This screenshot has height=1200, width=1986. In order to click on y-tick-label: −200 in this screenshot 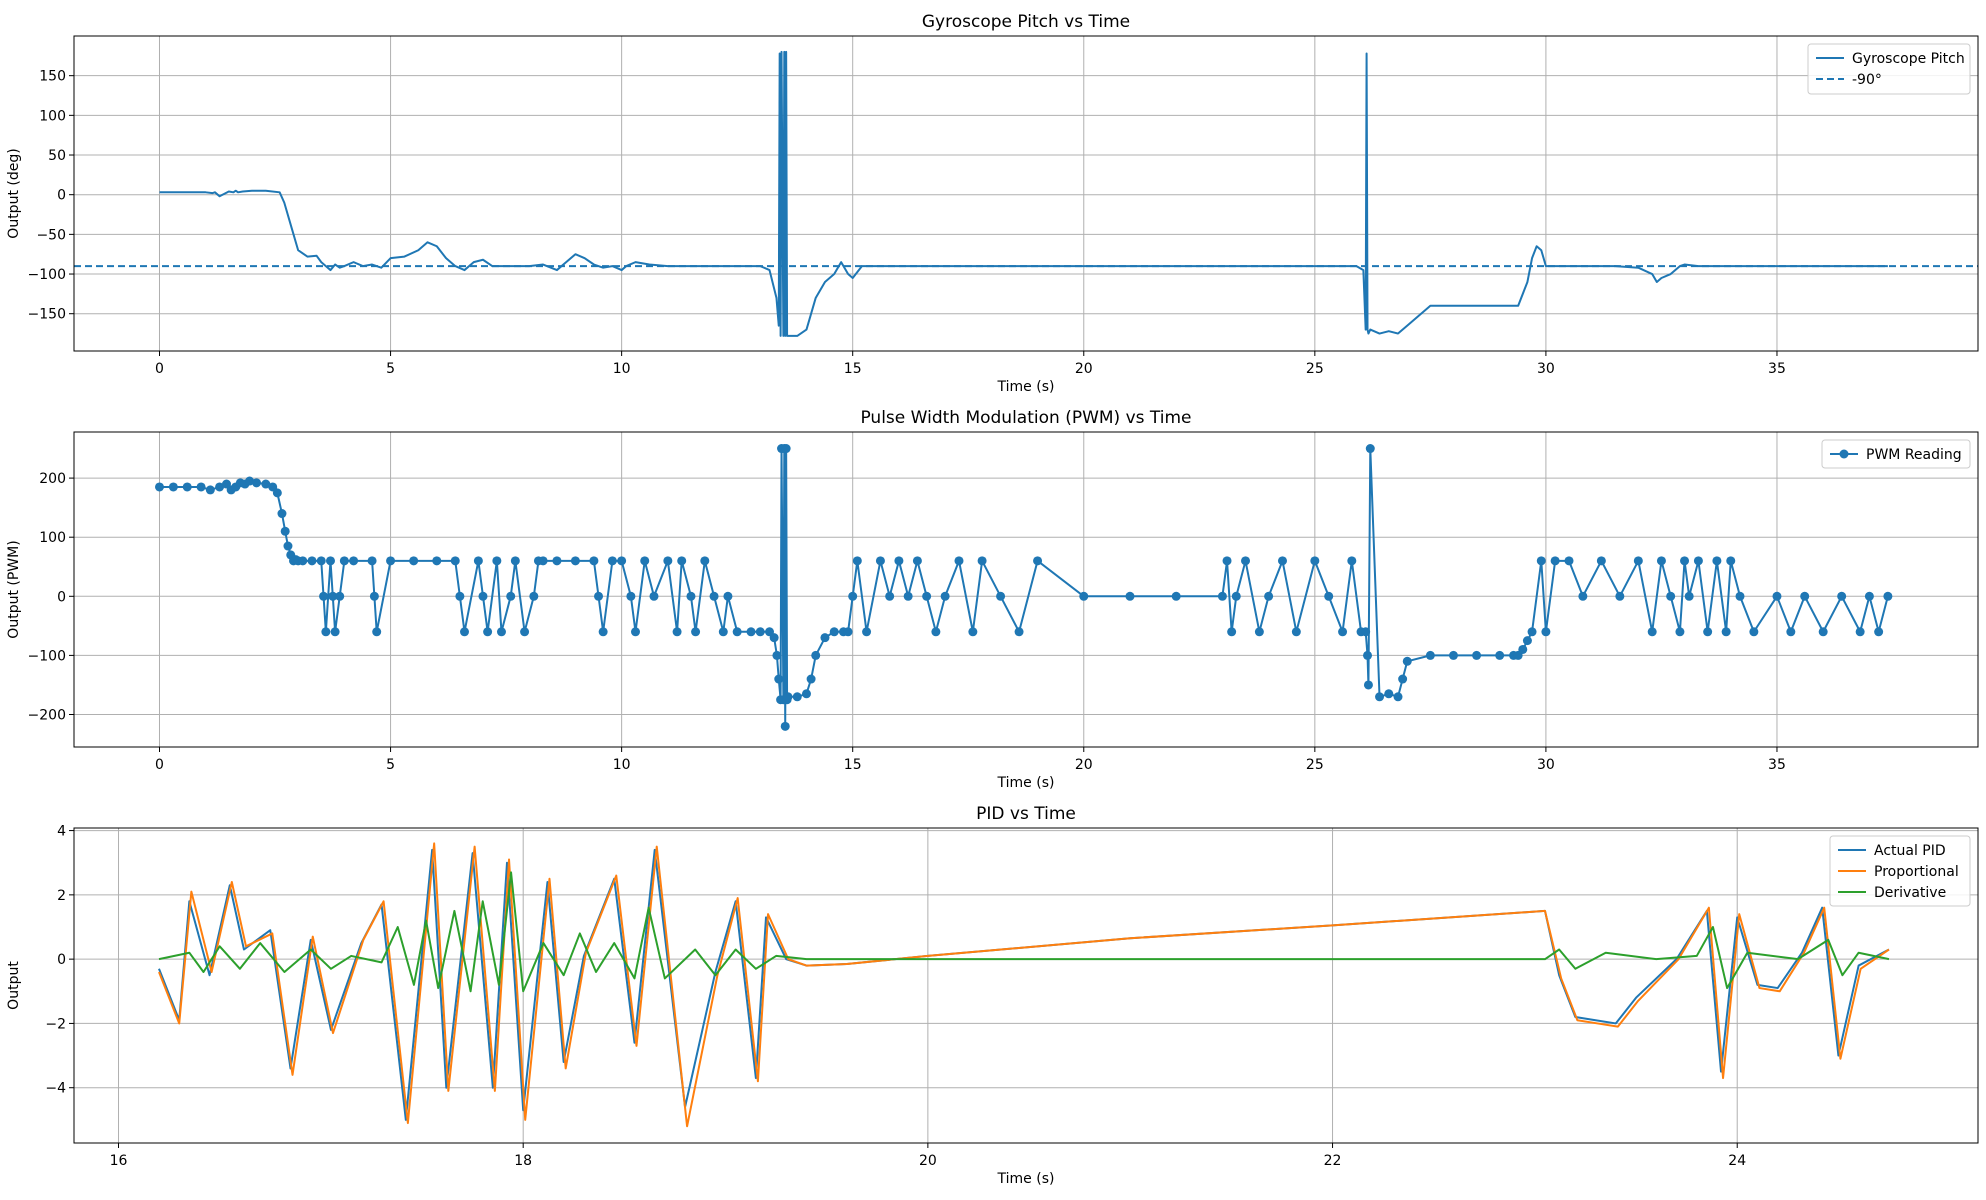, I will do `click(47, 715)`.